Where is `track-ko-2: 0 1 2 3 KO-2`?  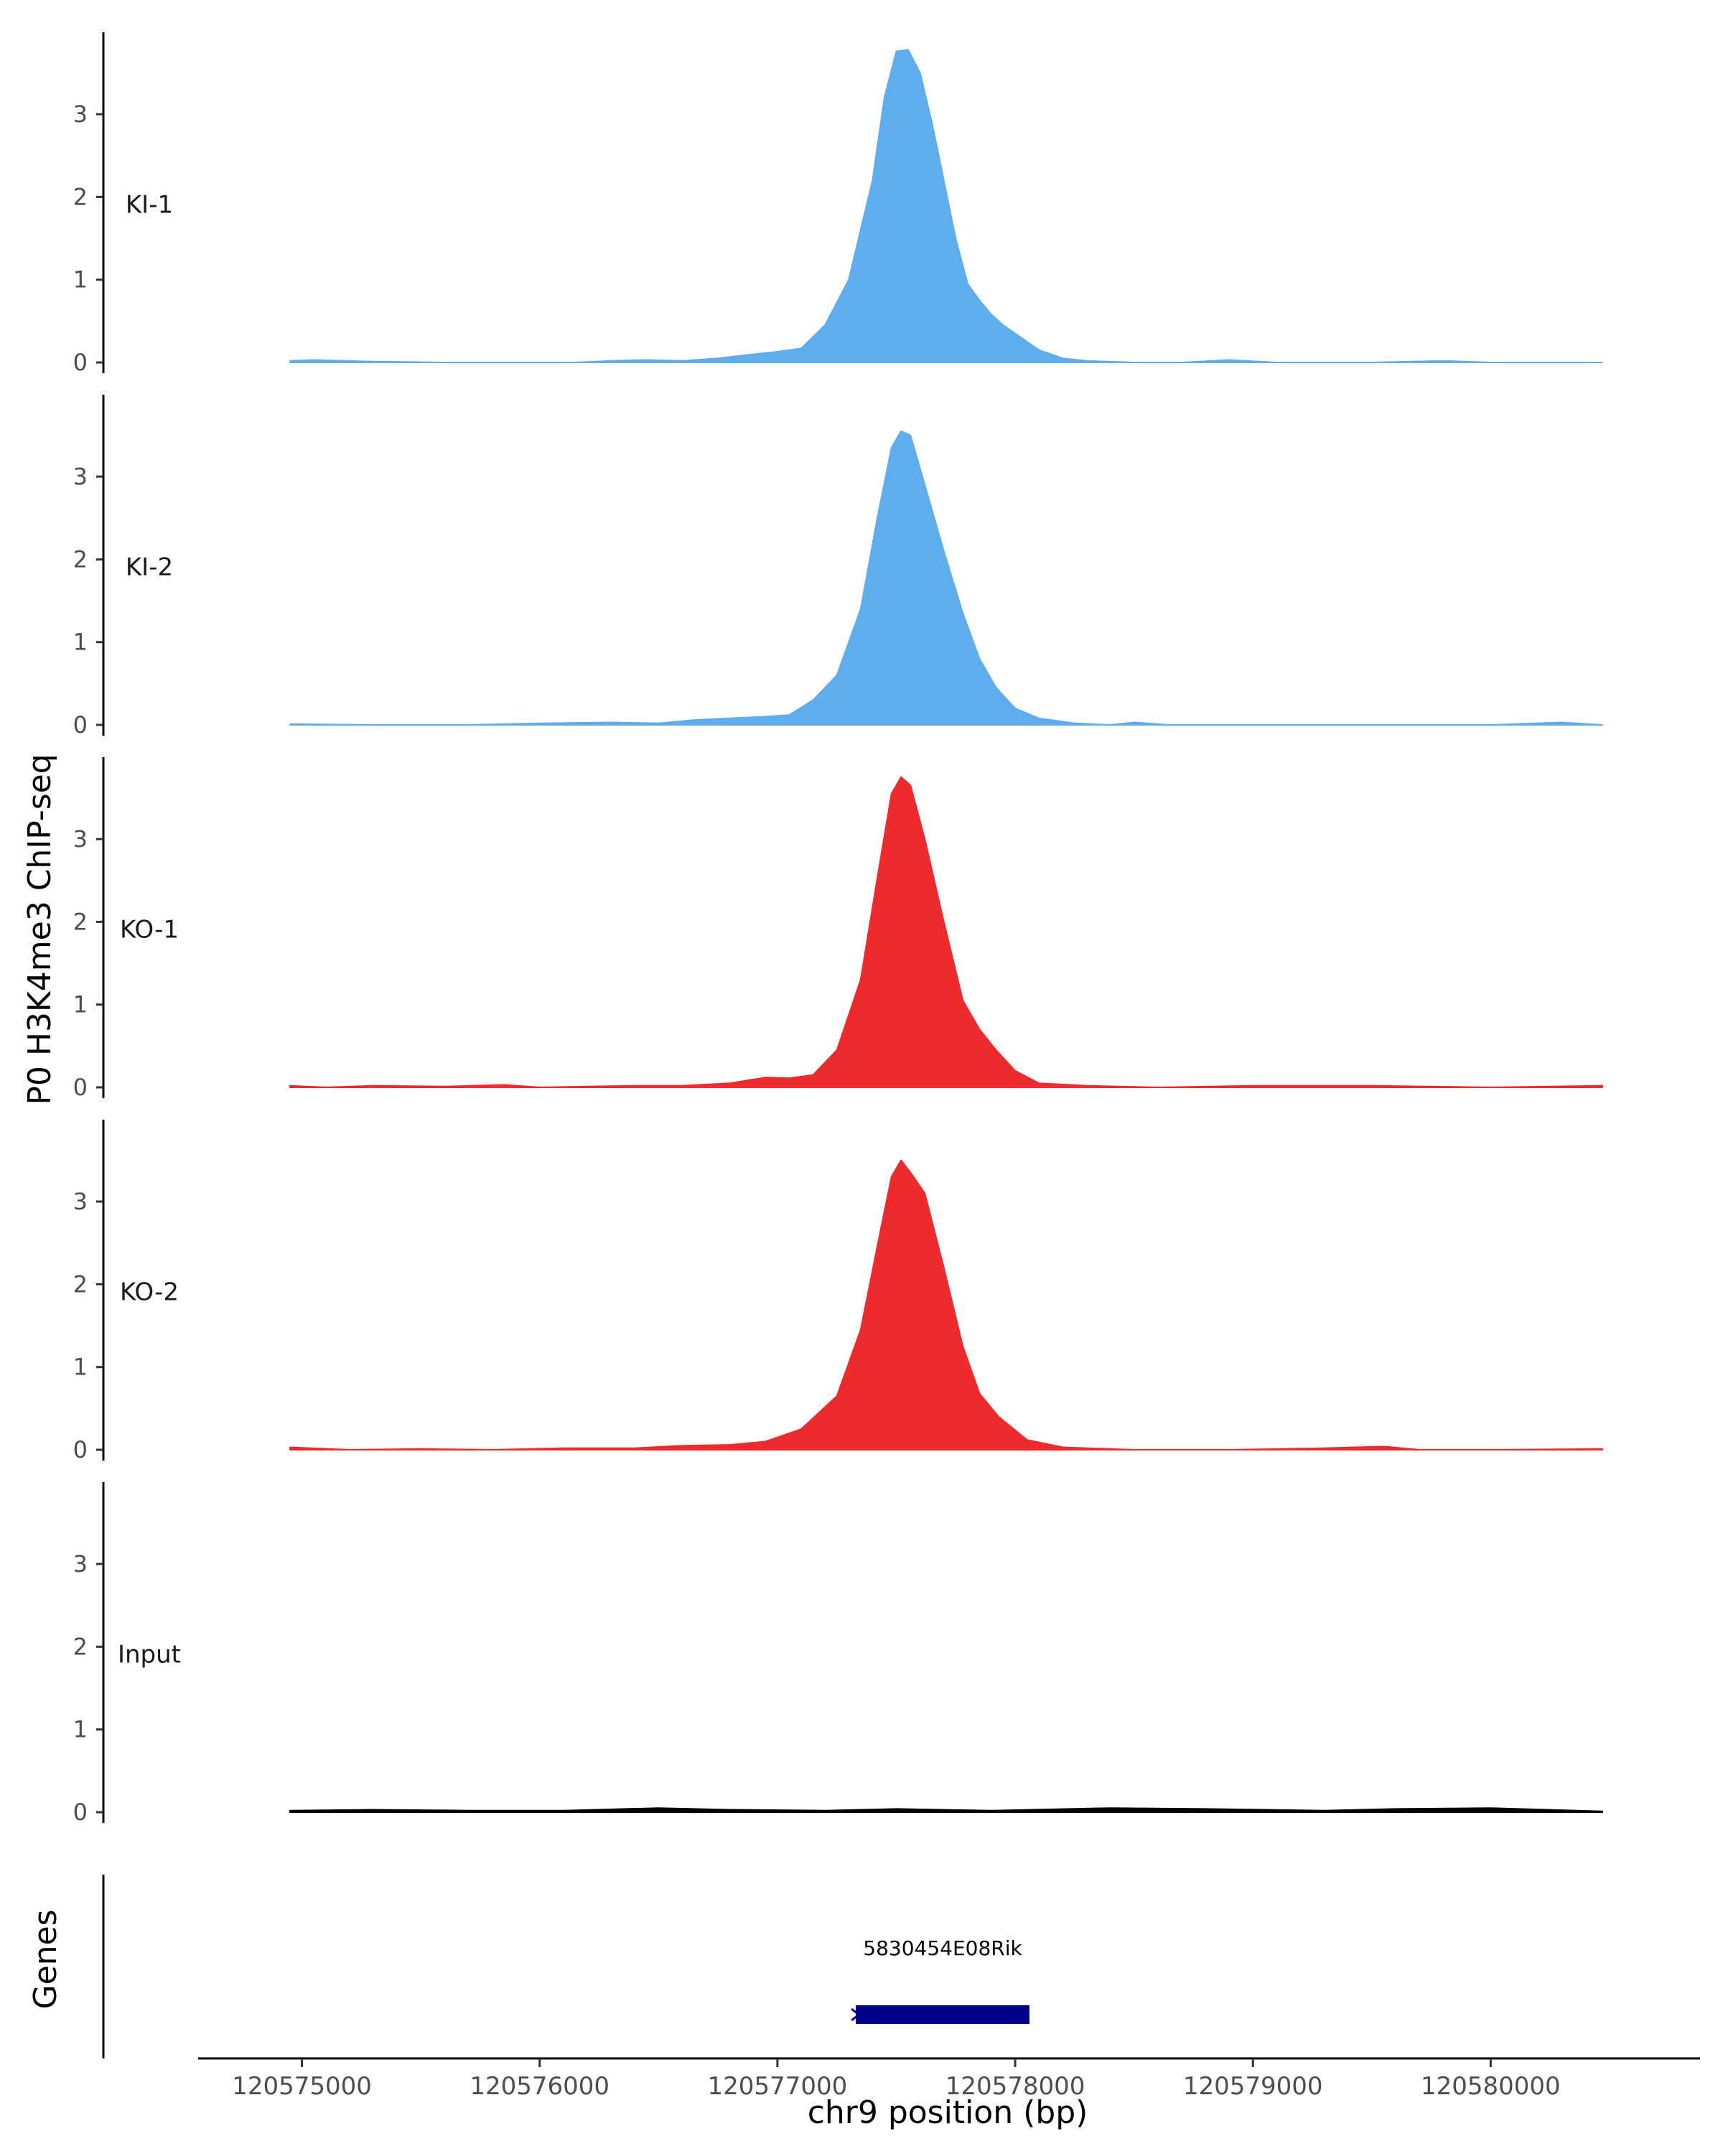
track-ko-2: 0 1 2 3 KO-2 is located at coordinates (838, 1291).